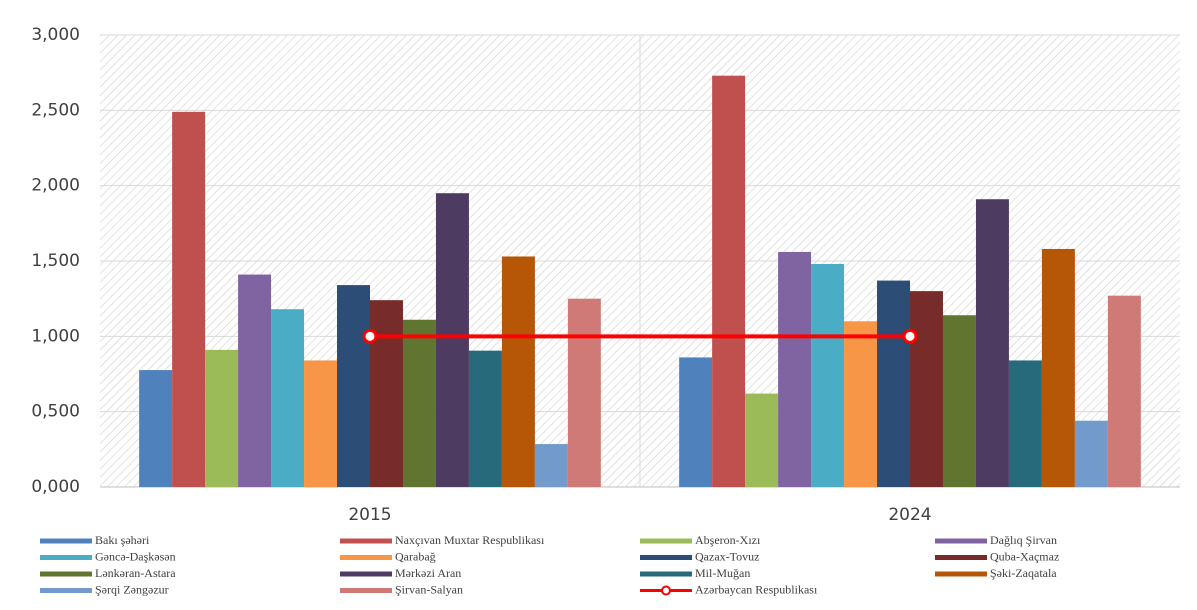  Describe the element at coordinates (722, 573) in the screenshot. I see `legend-label: Mil-Muğan` at that location.